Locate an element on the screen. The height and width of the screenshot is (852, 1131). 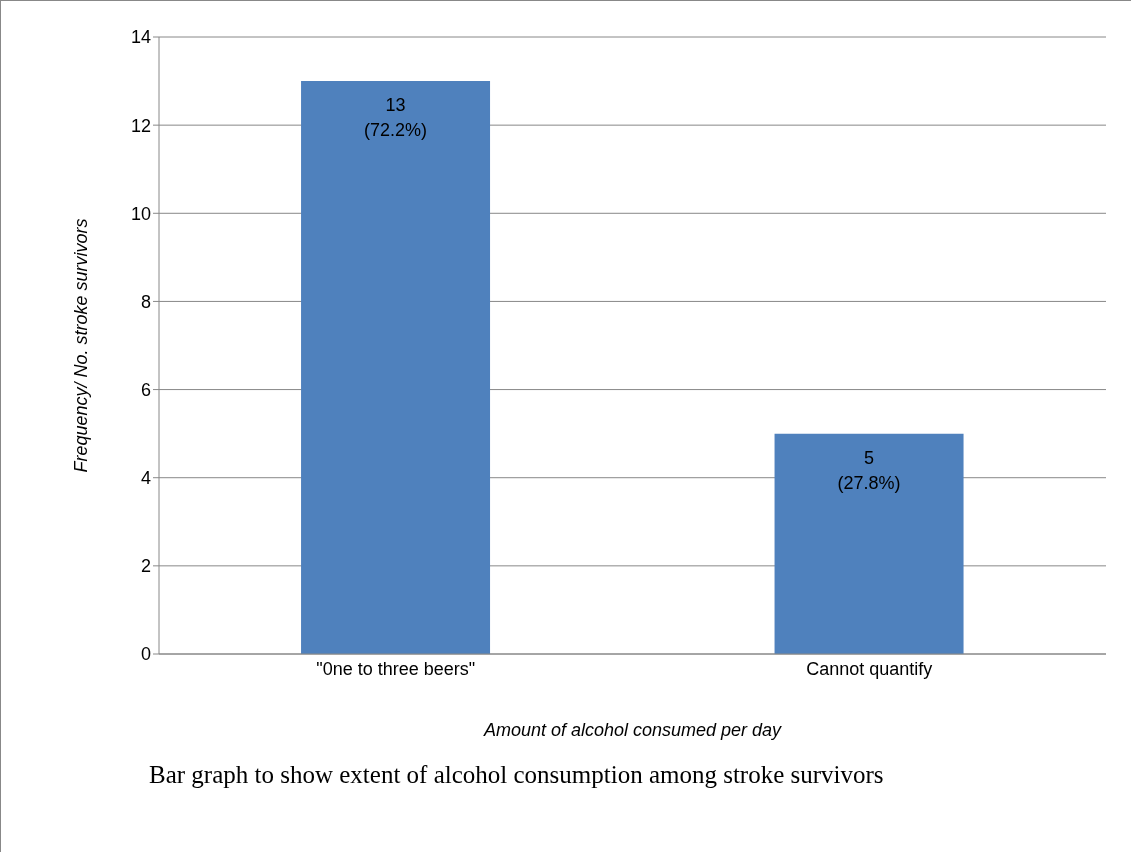
x-axis-title: Amount of alcohol consumed per day is located at coordinates (632, 730).